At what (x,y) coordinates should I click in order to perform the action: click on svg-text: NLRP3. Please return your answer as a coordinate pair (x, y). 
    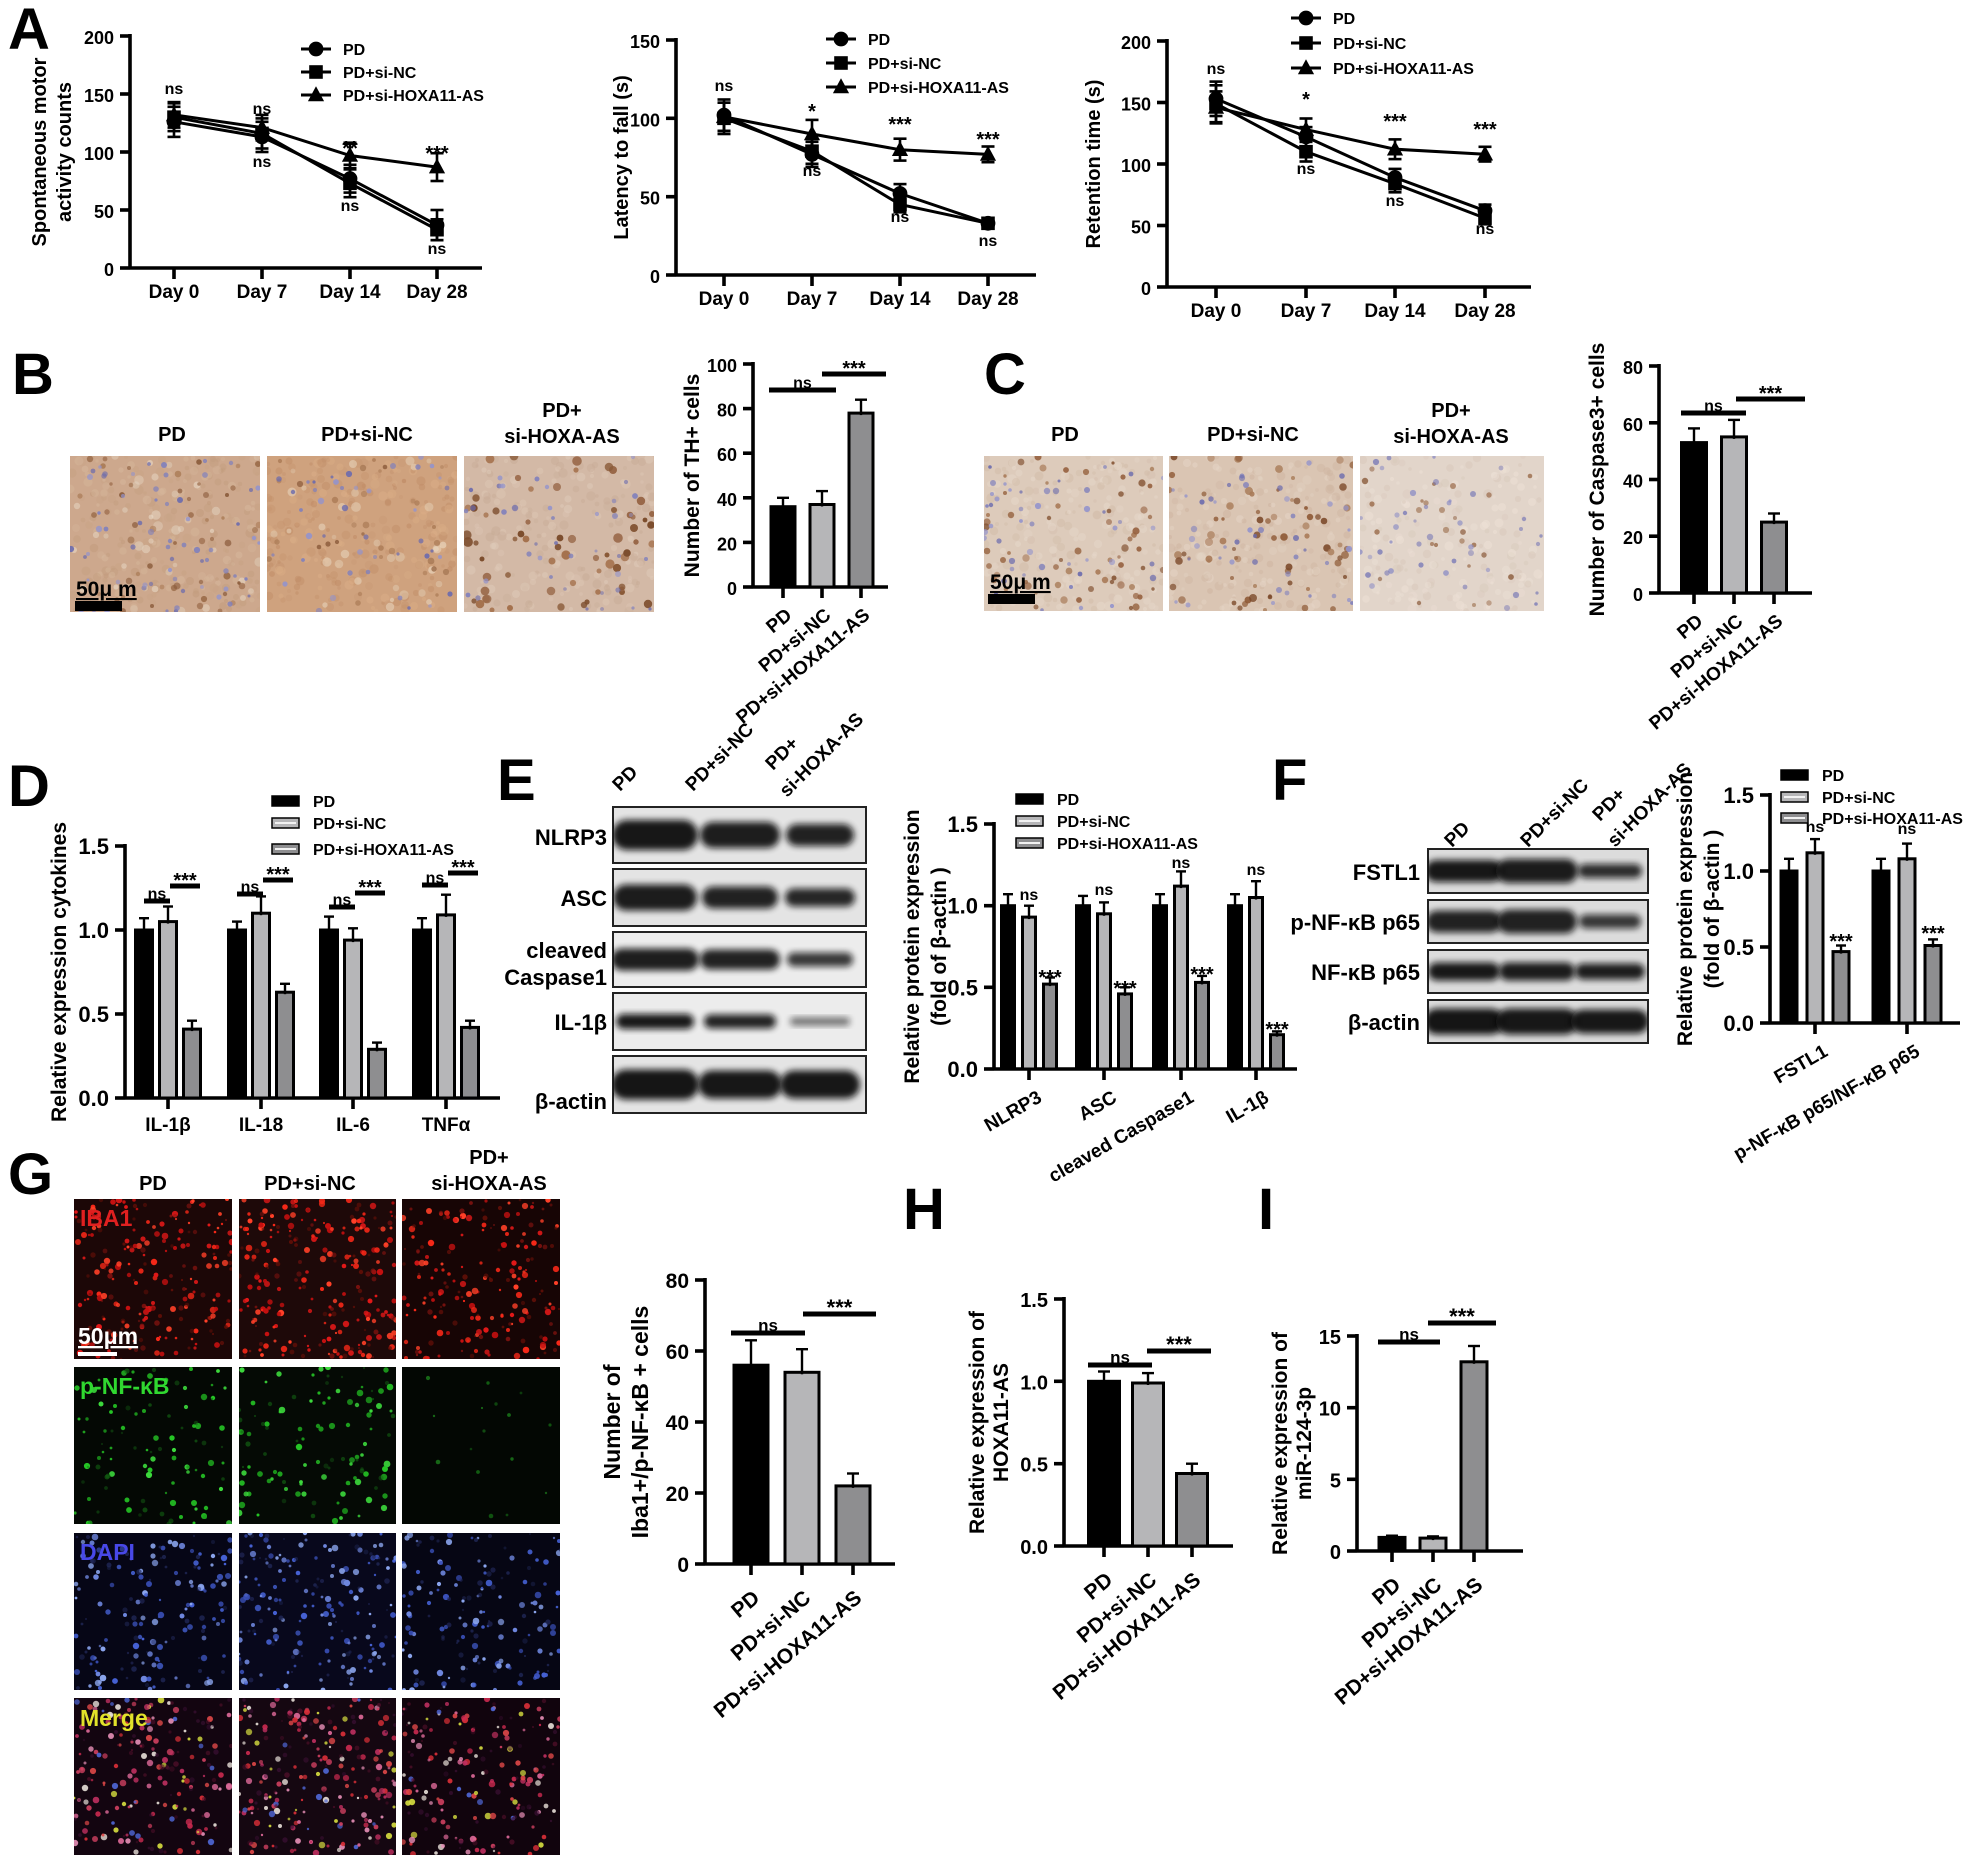
    Looking at the image, I should click on (571, 837).